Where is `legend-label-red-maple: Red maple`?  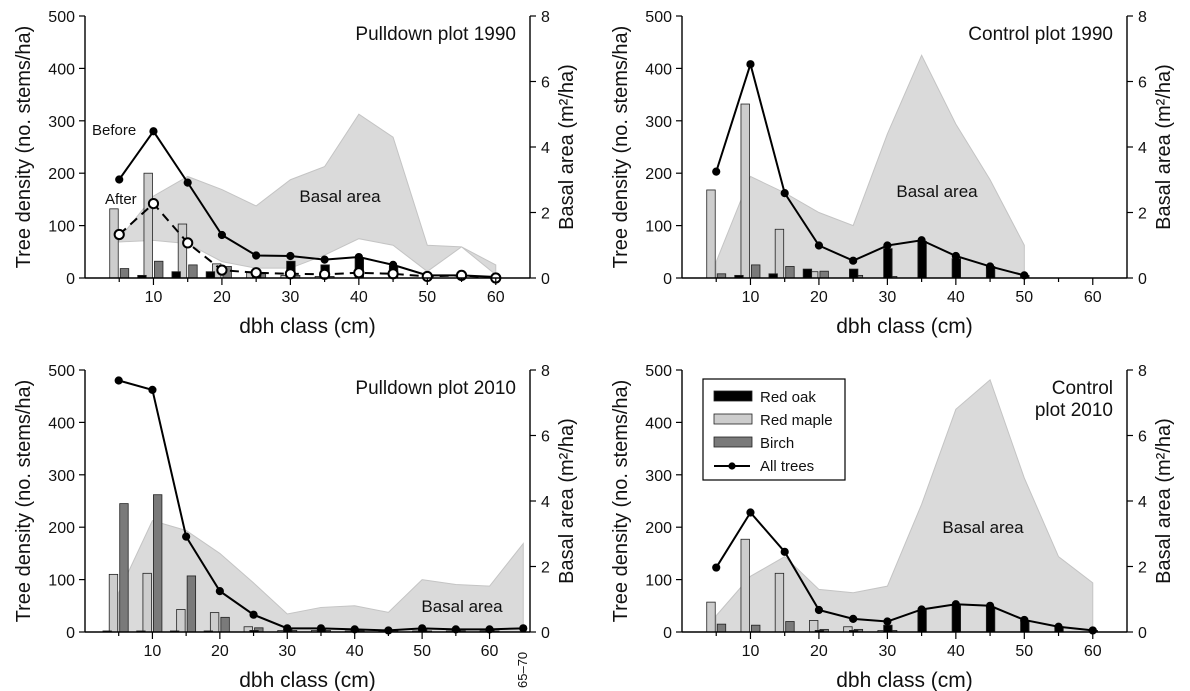
legend-label-red-maple: Red maple is located at coordinates (796, 420).